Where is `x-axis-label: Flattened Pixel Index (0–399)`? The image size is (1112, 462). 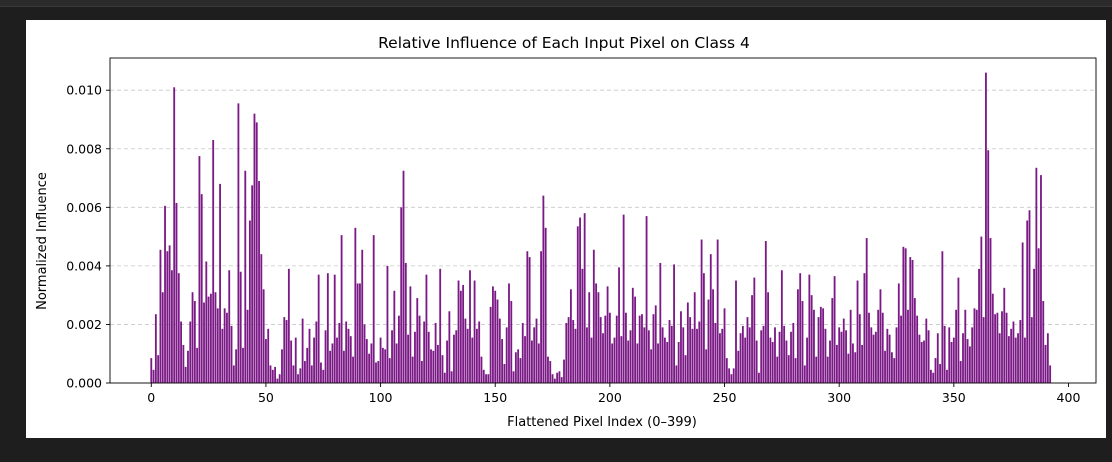
x-axis-label: Flattened Pixel Index (0–399) is located at coordinates (602, 422).